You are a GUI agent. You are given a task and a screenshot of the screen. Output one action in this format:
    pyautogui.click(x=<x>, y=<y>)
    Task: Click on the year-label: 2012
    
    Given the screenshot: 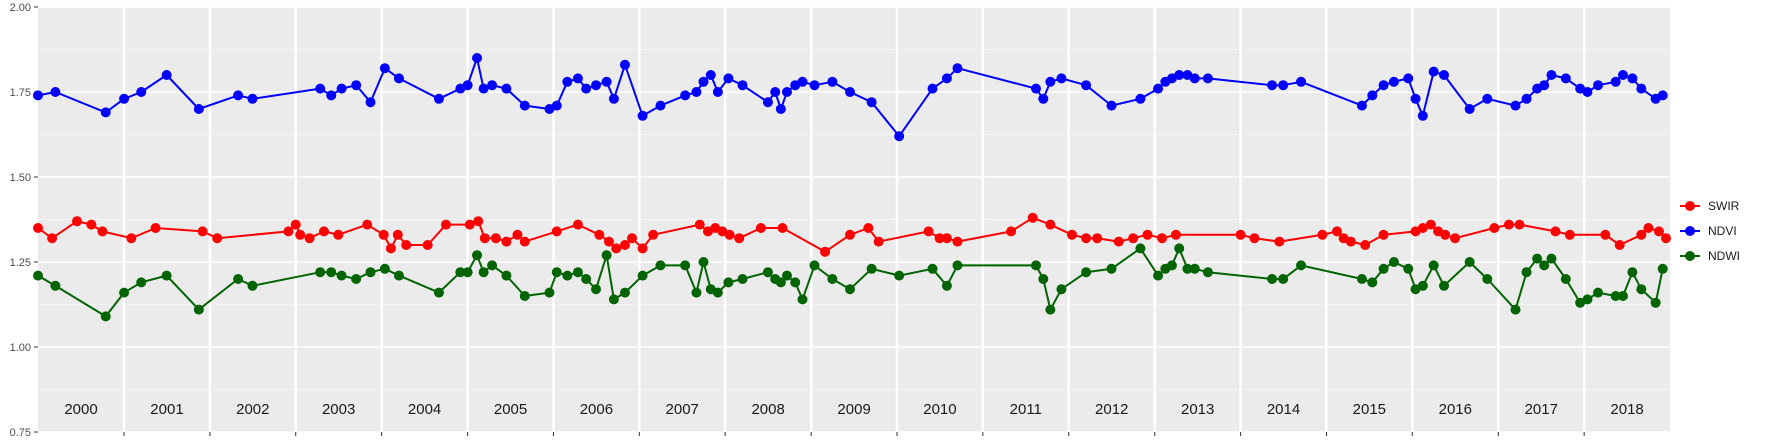 What is the action you would take?
    pyautogui.click(x=1111, y=409)
    